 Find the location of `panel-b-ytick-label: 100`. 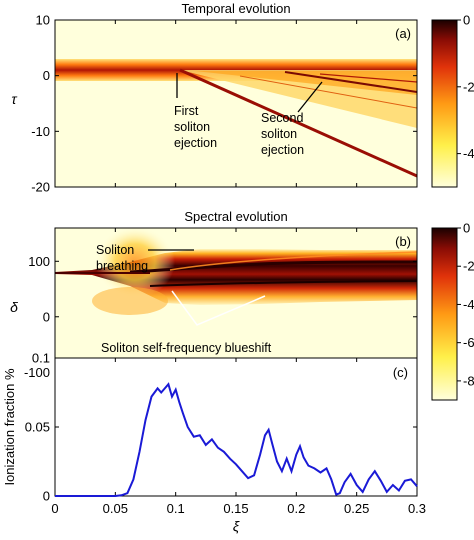

panel-b-ytick-label: 100 is located at coordinates (39, 261).